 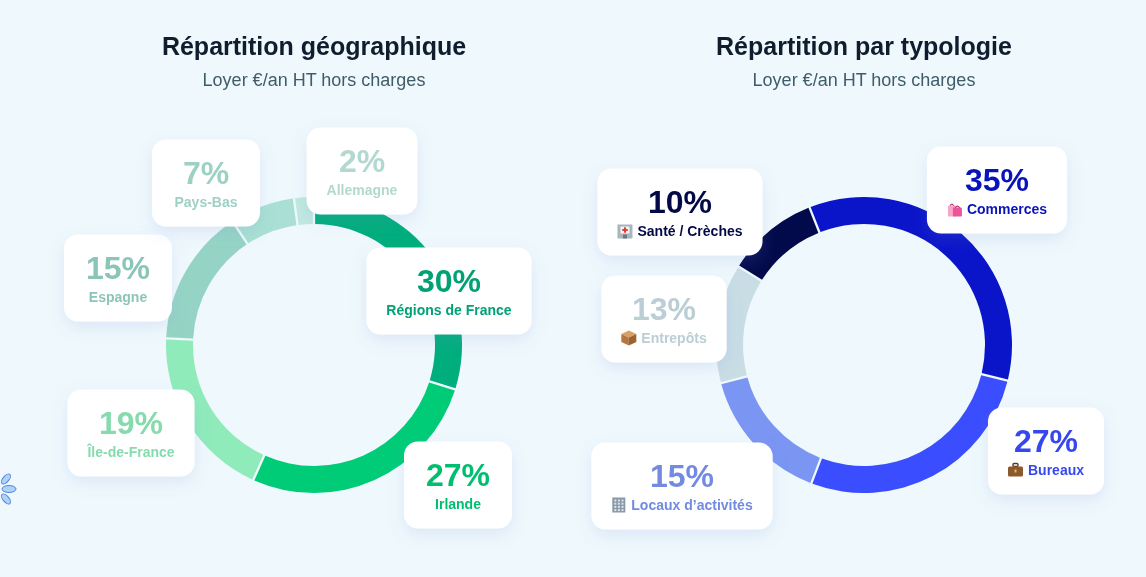 I want to click on data-label: 30%, so click(x=449, y=280).